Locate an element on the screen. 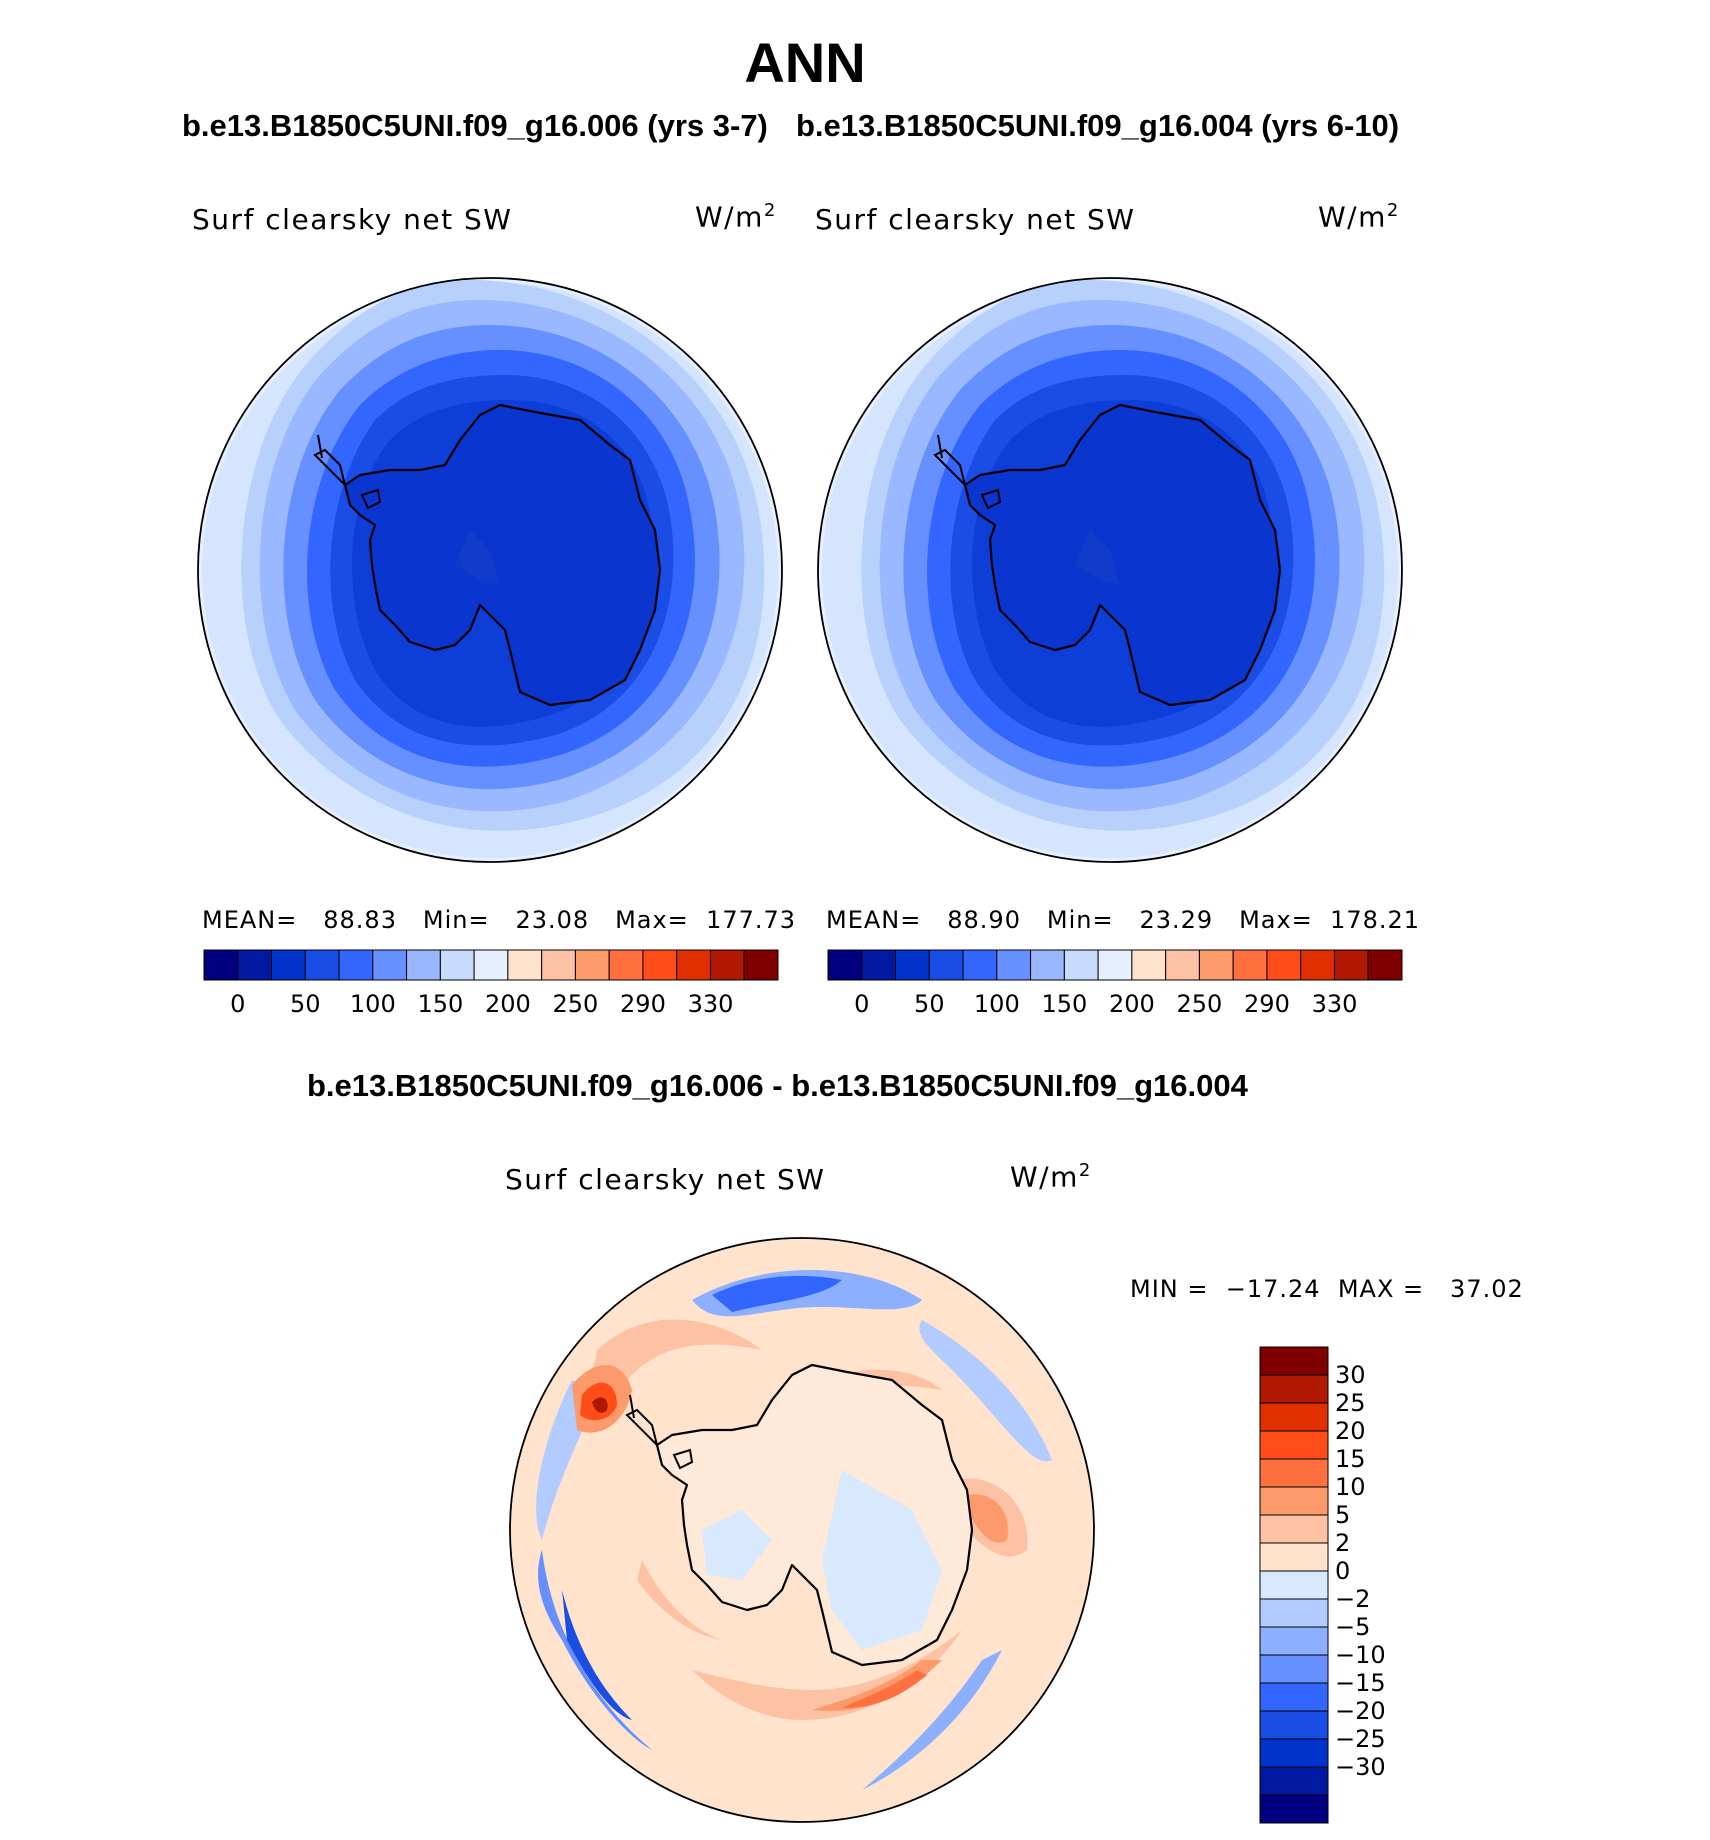 Image resolution: width=1710 pixels, height=1840 pixels. right-stats: MEAN= 88.90 Min= 23.29 Max= 178.21 is located at coordinates (1123, 920).